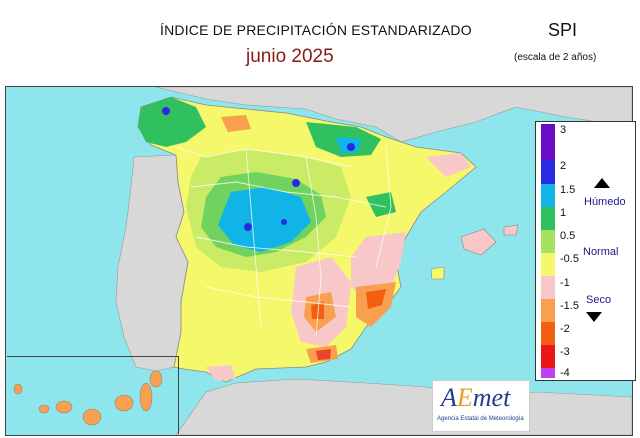 The image size is (640, 438). Describe the element at coordinates (605, 202) in the screenshot. I see `humid-label: Húmedo` at that location.